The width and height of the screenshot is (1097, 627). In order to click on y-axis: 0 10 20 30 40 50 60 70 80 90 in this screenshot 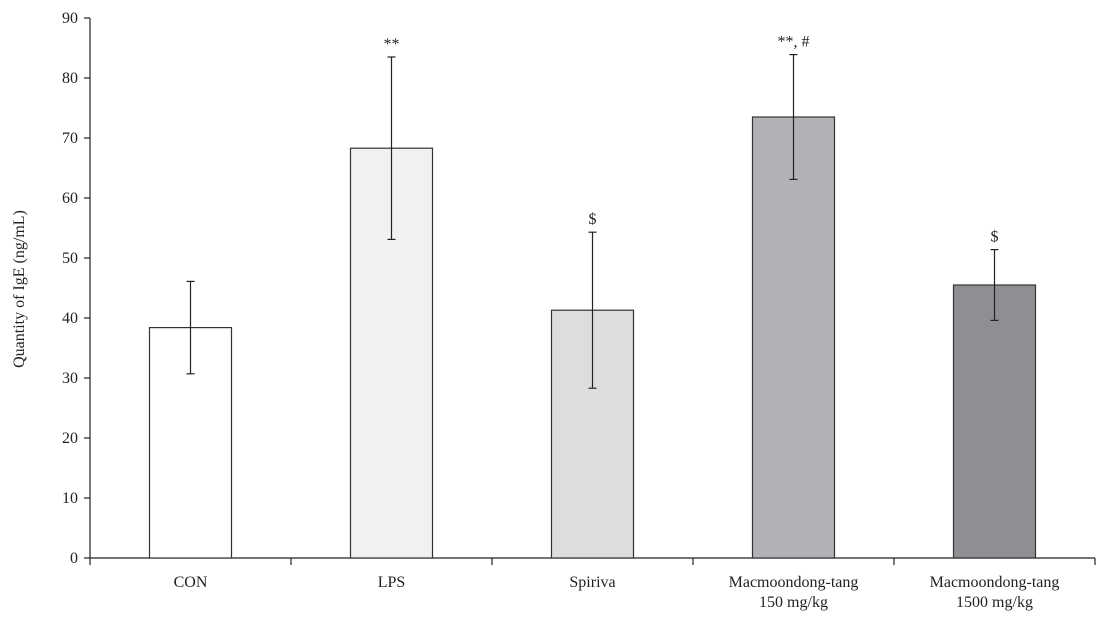, I will do `click(76, 288)`.